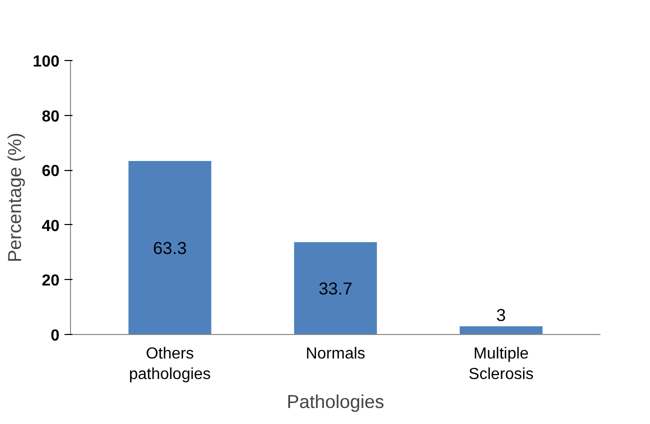 This screenshot has width=650, height=424. I want to click on y-tick-label: 60, so click(51, 171).